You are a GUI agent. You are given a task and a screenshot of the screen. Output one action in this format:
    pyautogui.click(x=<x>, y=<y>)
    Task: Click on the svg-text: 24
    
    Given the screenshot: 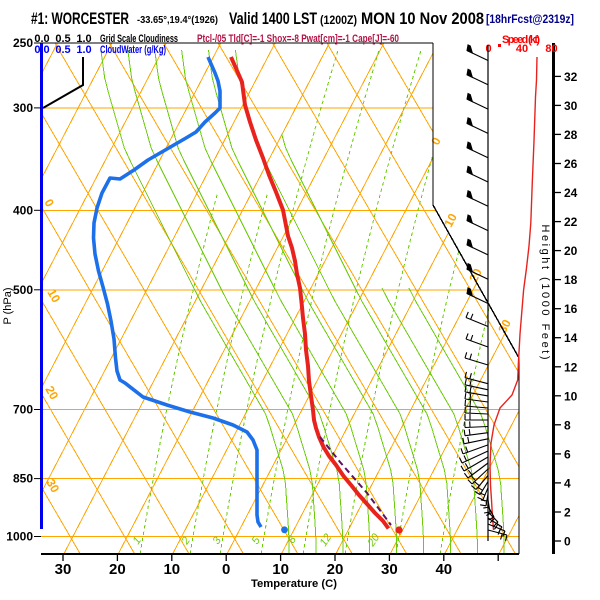 What is the action you would take?
    pyautogui.click(x=571, y=193)
    